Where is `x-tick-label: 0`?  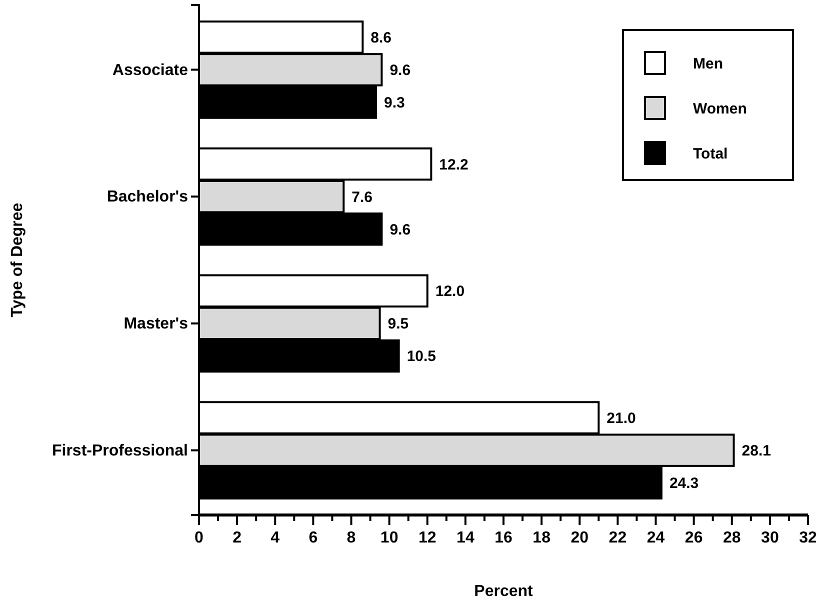
x-tick-label: 0 is located at coordinates (199, 537).